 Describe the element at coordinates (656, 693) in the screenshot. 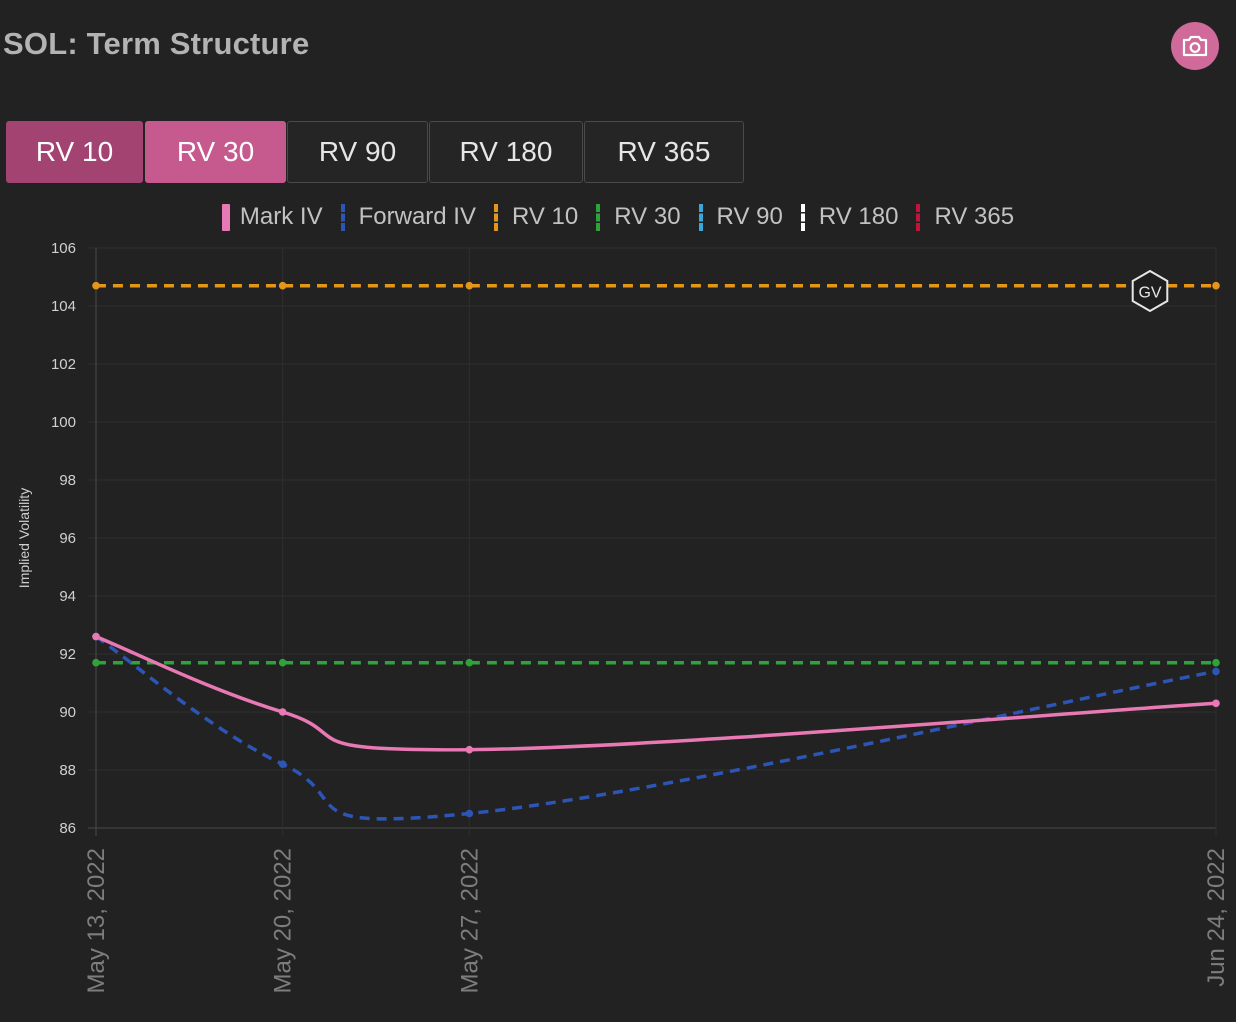

I see `series-line-mark-iv` at that location.